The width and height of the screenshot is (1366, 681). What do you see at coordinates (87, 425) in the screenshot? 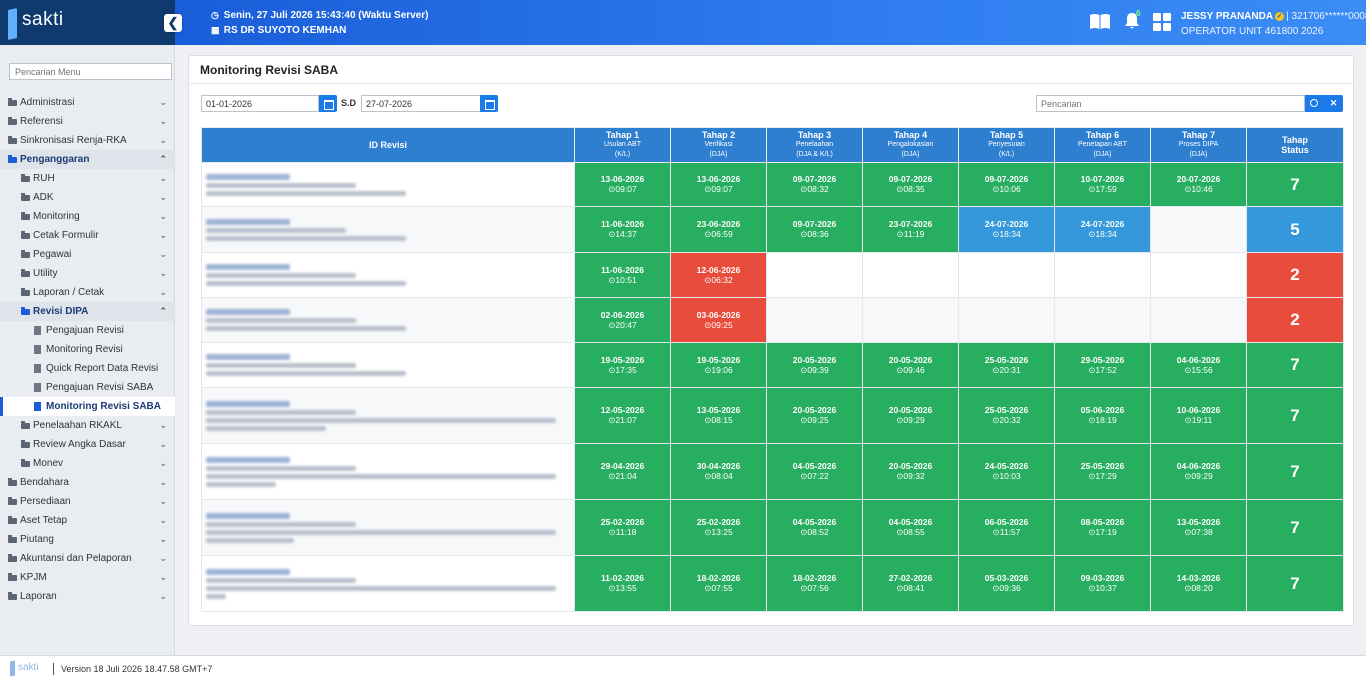
I see `sidebar-item-penelaahan-rkakl: Penelaahan RKAKL ⌄` at bounding box center [87, 425].